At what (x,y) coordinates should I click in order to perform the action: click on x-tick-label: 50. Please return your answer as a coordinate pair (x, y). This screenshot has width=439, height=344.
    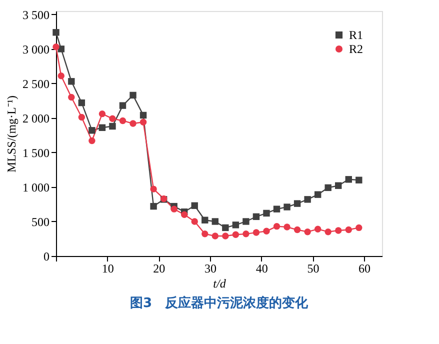
    Looking at the image, I should click on (313, 269).